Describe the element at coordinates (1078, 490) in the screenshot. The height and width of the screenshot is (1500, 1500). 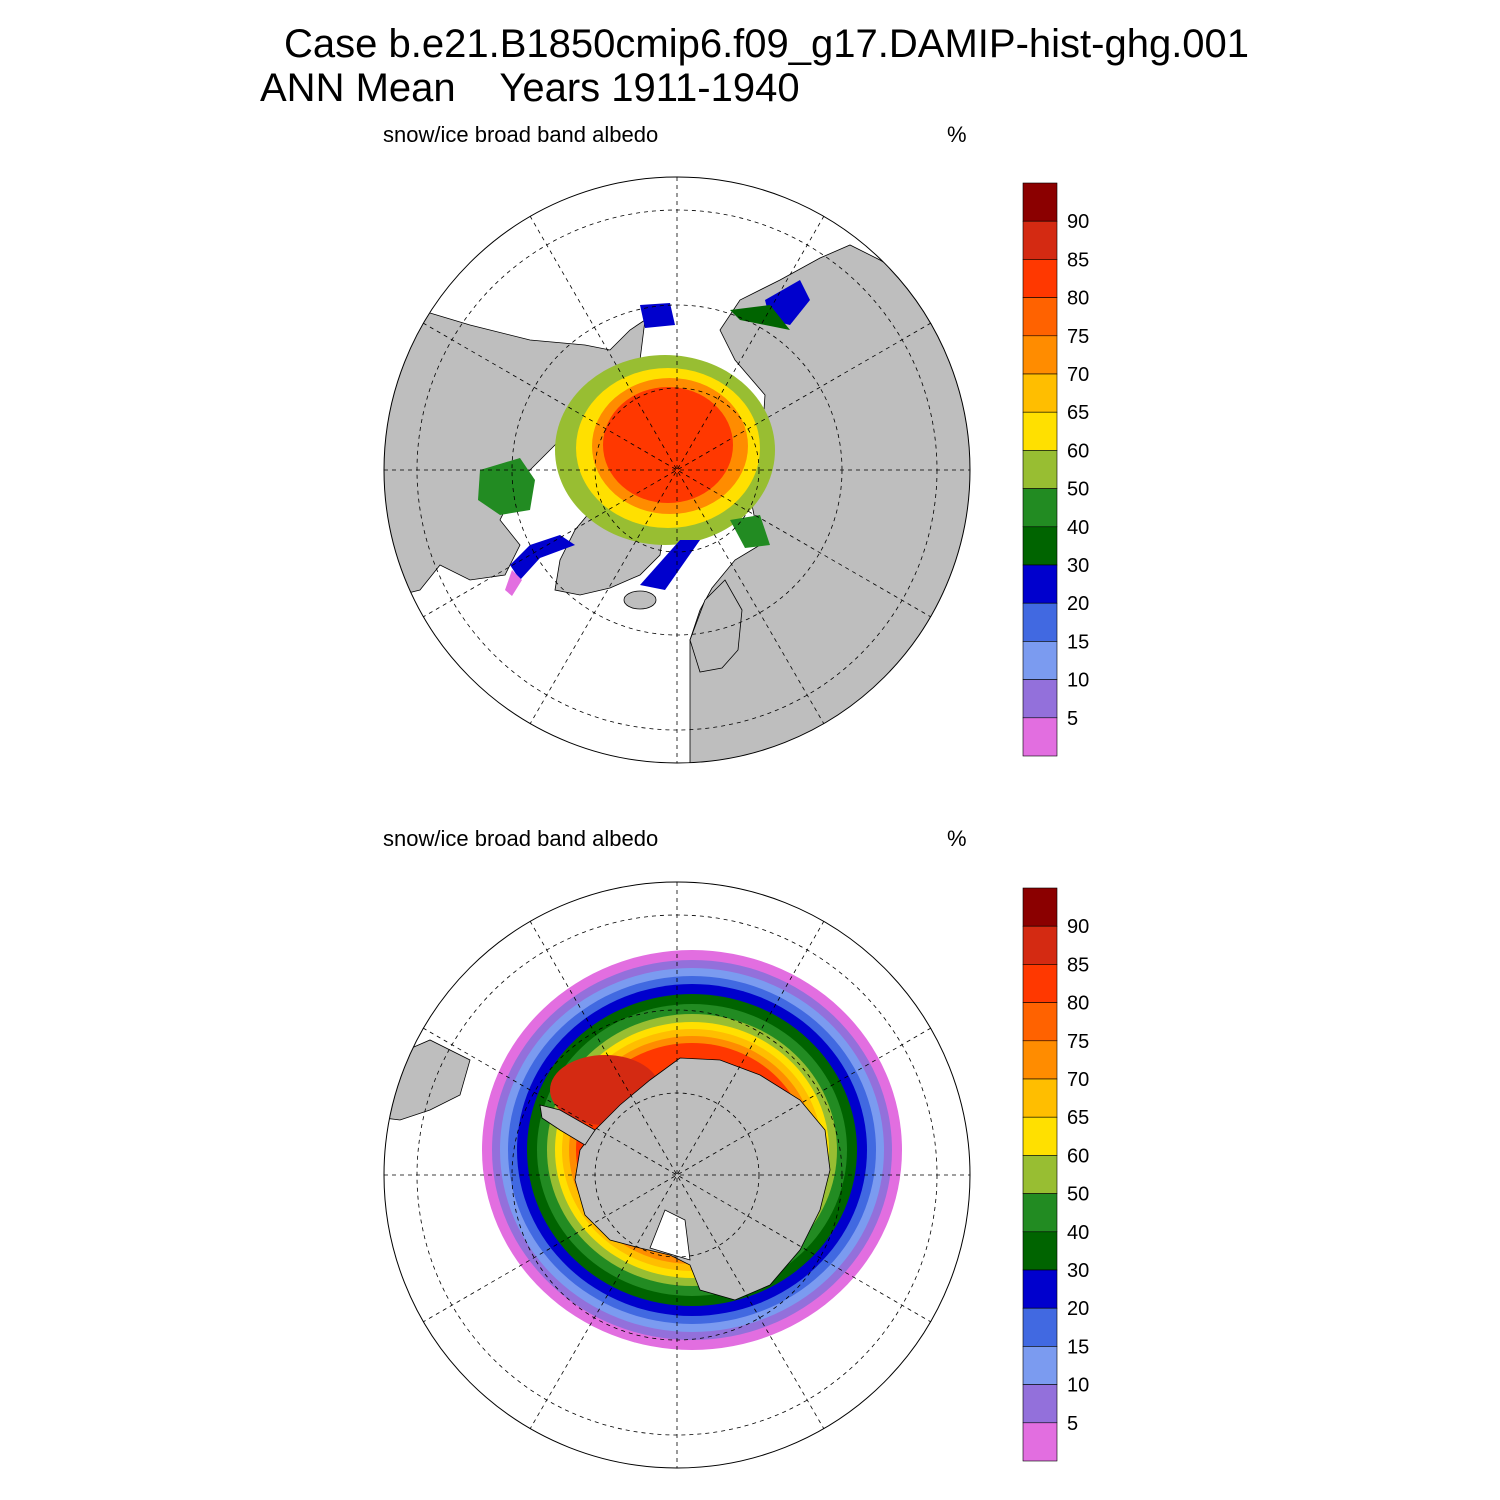
I see `north-colorbar-label: 50` at that location.